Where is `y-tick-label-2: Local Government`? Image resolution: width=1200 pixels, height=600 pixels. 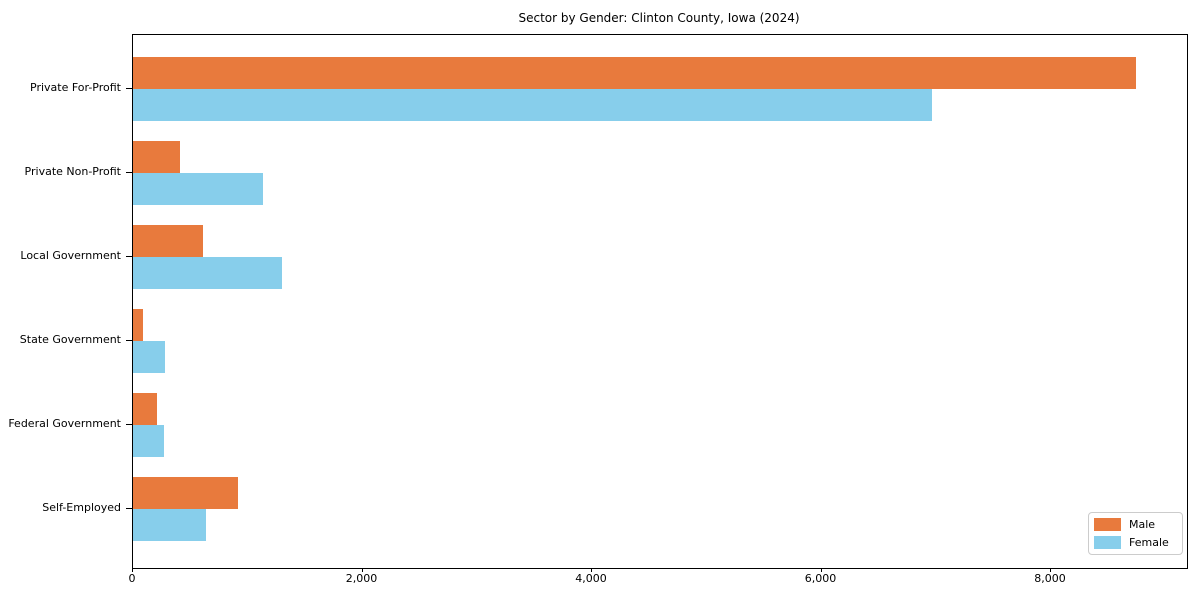 y-tick-label-2: Local Government is located at coordinates (70, 255).